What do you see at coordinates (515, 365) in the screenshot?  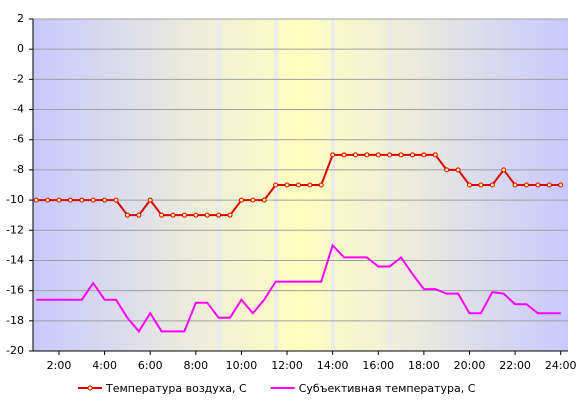 I see `x-tick-label: 22:00` at bounding box center [515, 365].